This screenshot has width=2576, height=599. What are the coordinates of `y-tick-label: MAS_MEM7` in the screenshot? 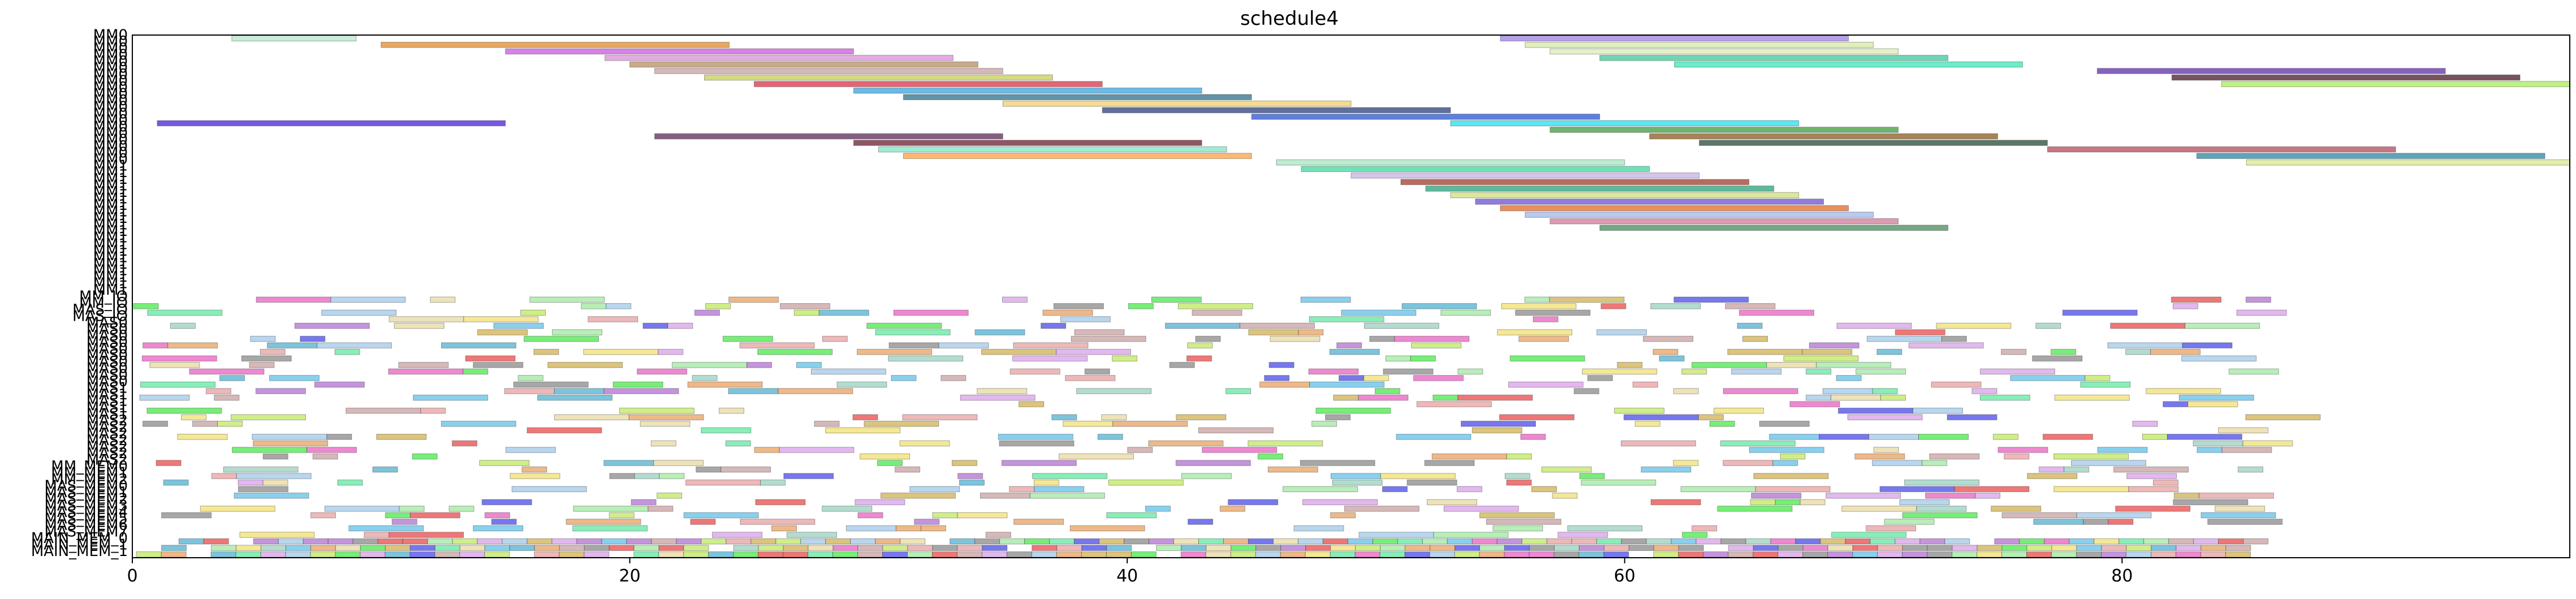 It's located at (86, 531).